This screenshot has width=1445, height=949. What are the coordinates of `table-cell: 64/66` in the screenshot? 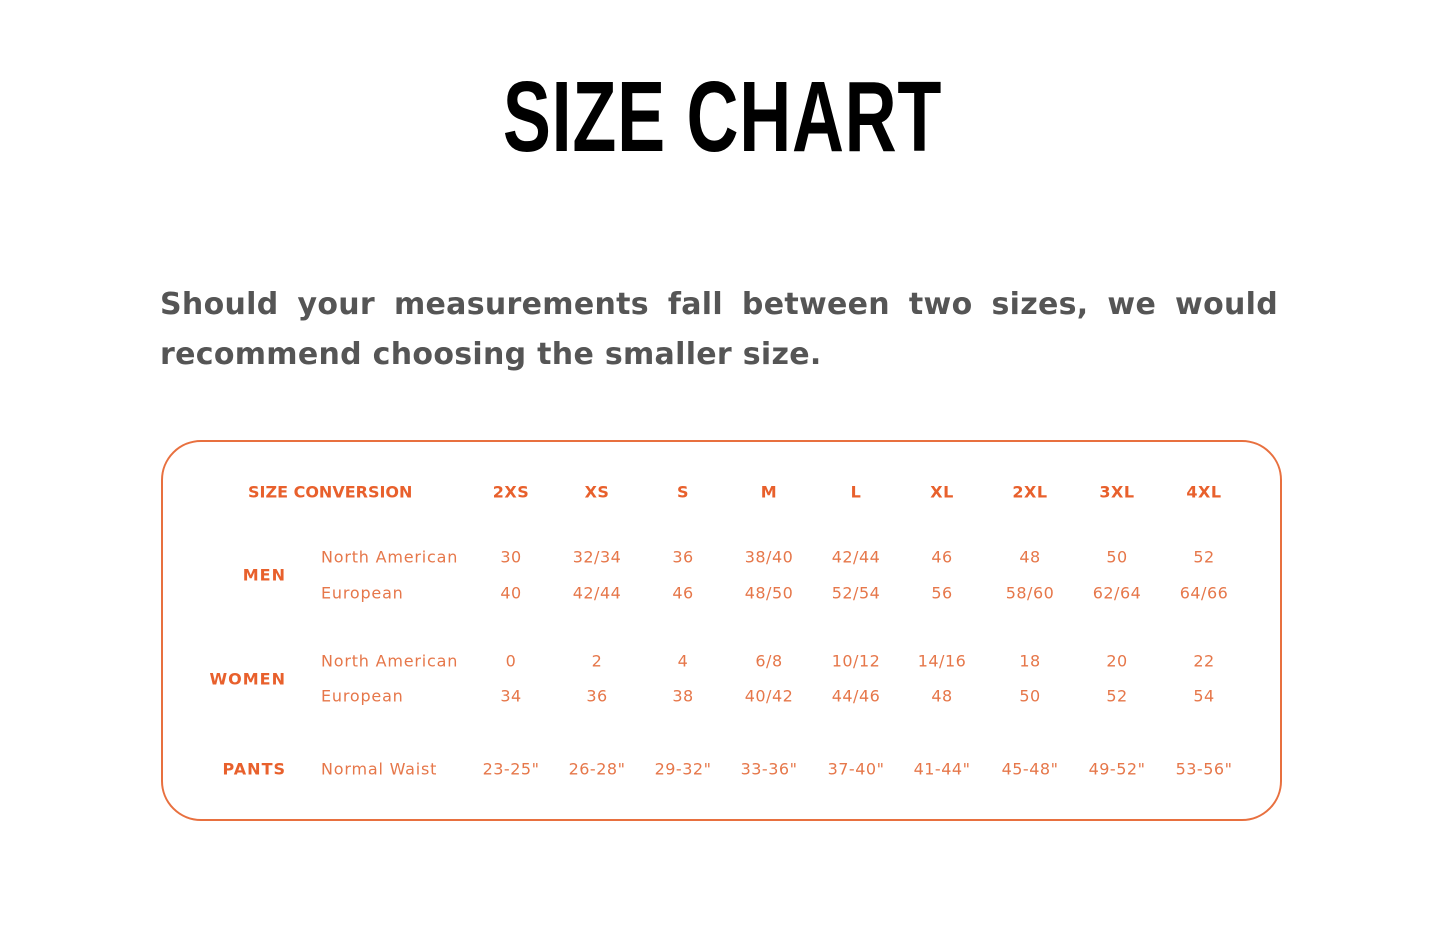 It's located at (1204, 593).